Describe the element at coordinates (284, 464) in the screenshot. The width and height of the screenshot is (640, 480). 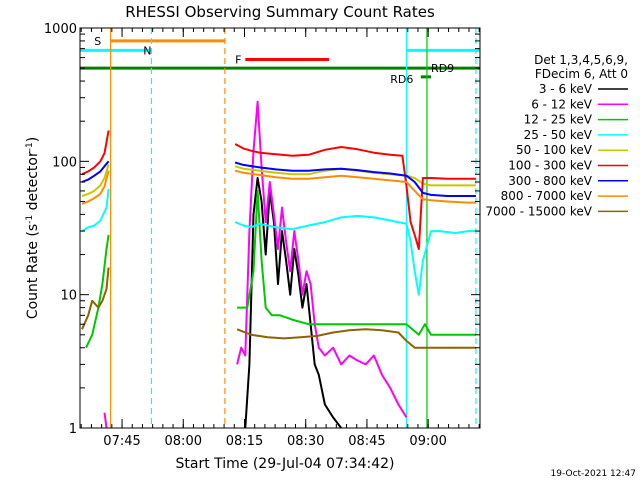
I see `x-axis-label: Start Time (29-Jul-04 07:34:42)` at that location.